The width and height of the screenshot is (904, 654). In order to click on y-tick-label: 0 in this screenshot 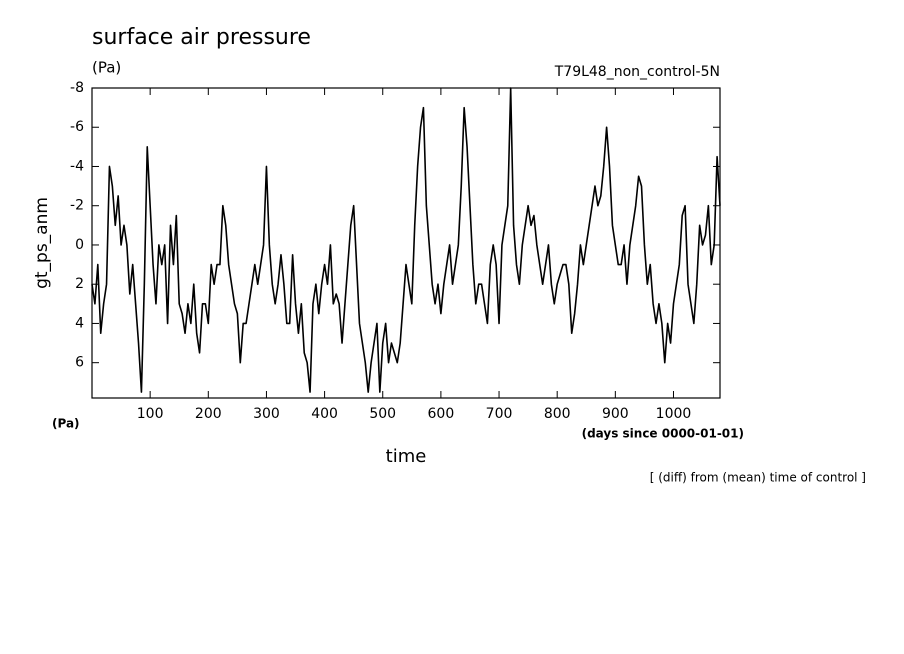, I will do `click(79, 245)`.